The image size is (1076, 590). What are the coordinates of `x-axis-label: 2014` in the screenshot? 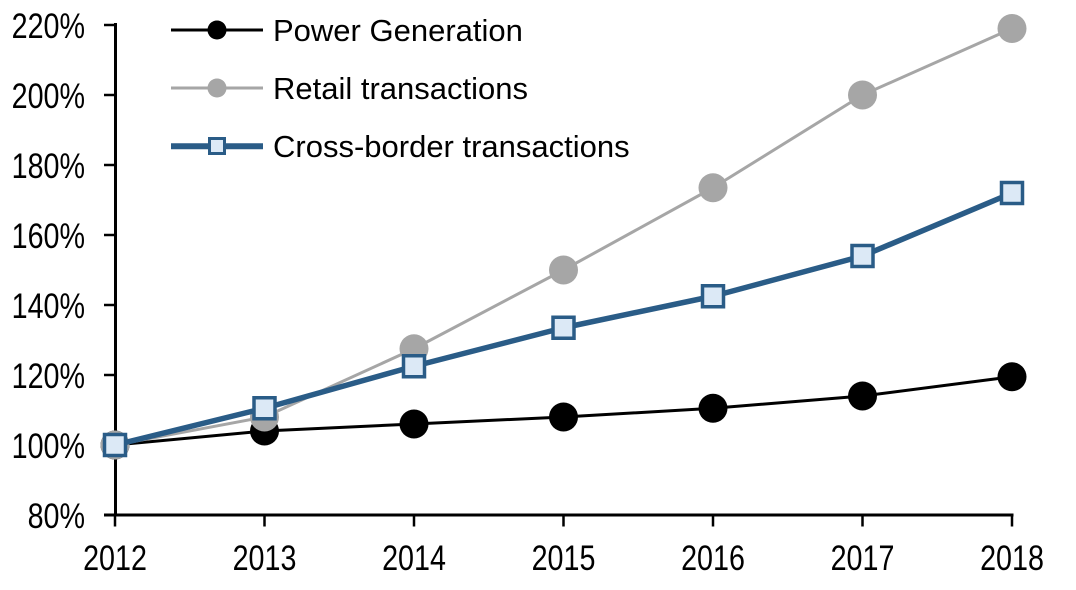 It's located at (414, 557).